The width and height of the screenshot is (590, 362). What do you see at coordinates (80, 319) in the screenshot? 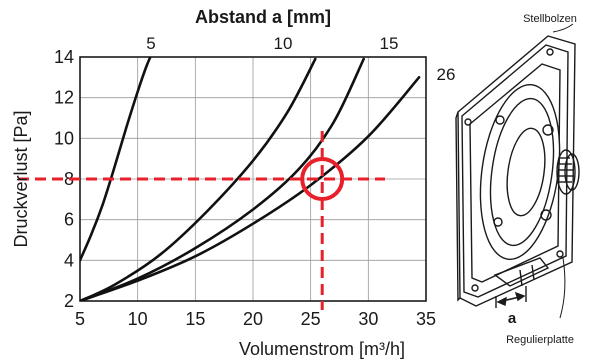
I see `x-tick-5: 5` at bounding box center [80, 319].